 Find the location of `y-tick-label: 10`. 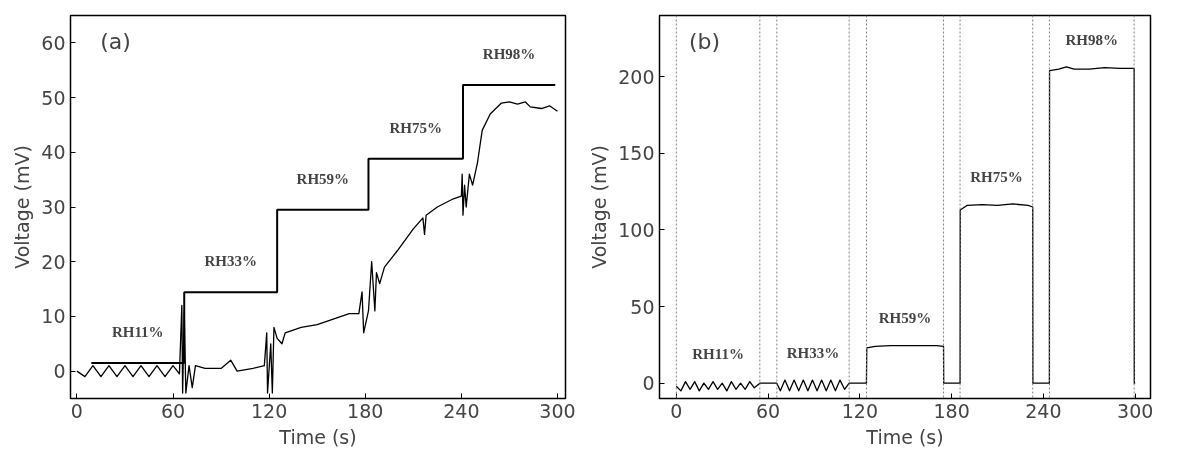

y-tick-label: 10 is located at coordinates (53, 316).